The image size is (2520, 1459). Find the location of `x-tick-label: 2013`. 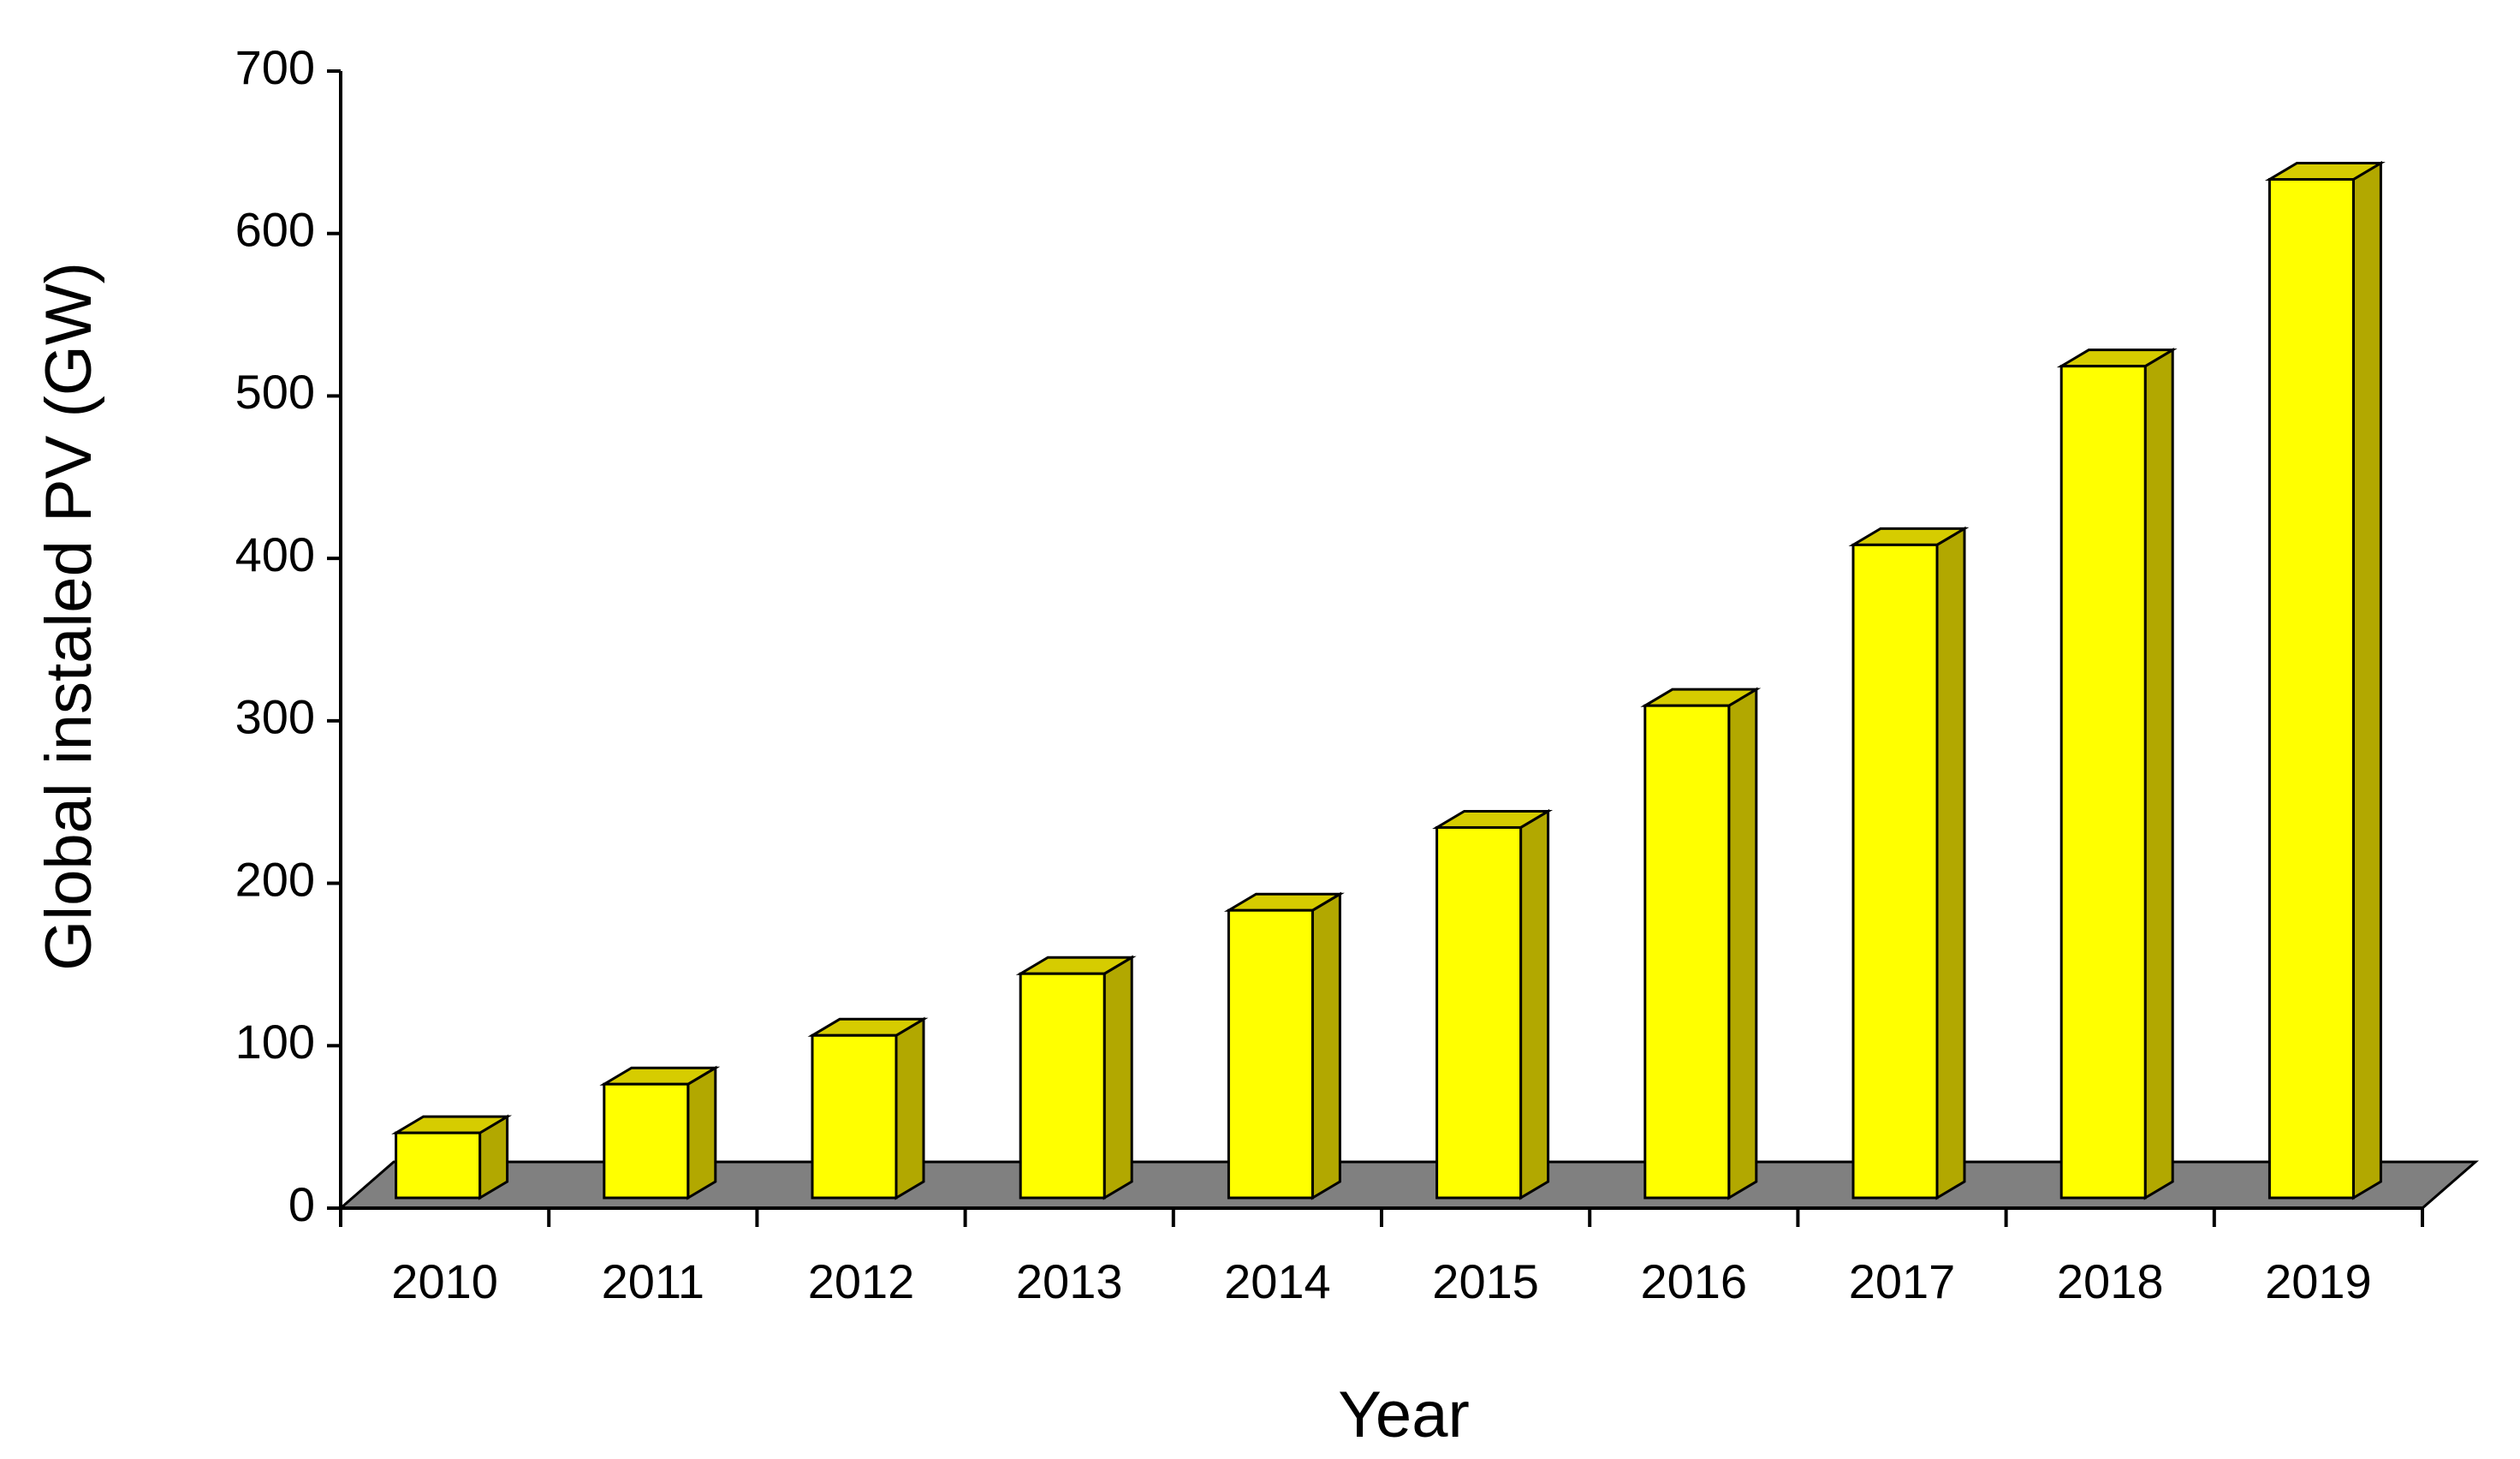

x-tick-label: 2013 is located at coordinates (1069, 1281).